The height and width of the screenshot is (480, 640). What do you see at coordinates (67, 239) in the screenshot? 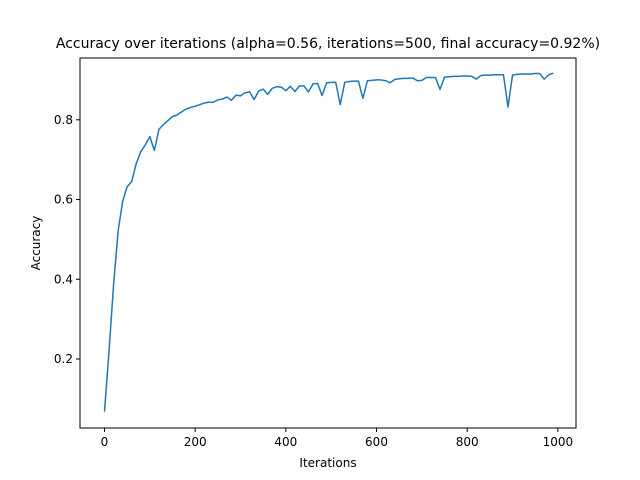
I see `y-axis-ticks: 0.2 0.4 0.6 0.8` at bounding box center [67, 239].